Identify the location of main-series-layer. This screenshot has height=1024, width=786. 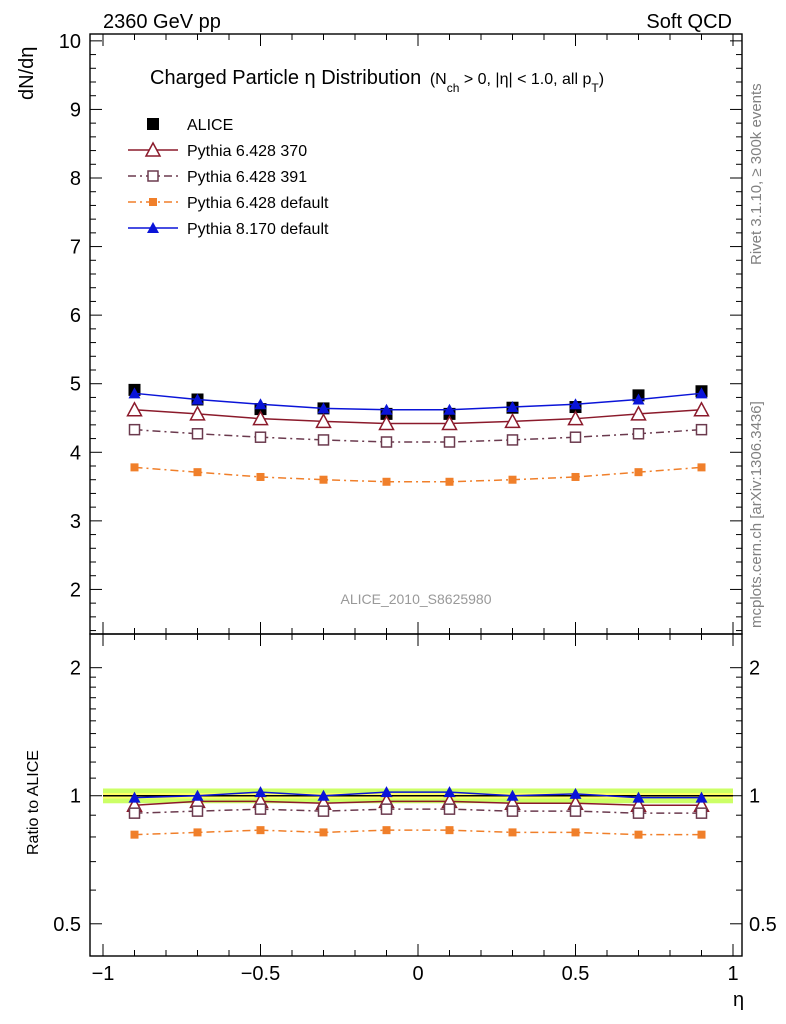
(418, 434).